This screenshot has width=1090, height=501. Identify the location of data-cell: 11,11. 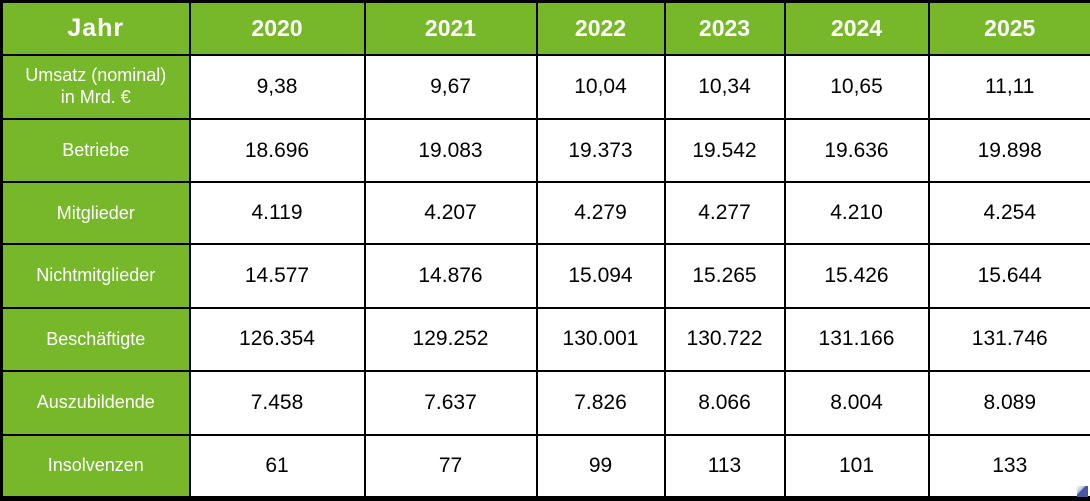
(1008, 86).